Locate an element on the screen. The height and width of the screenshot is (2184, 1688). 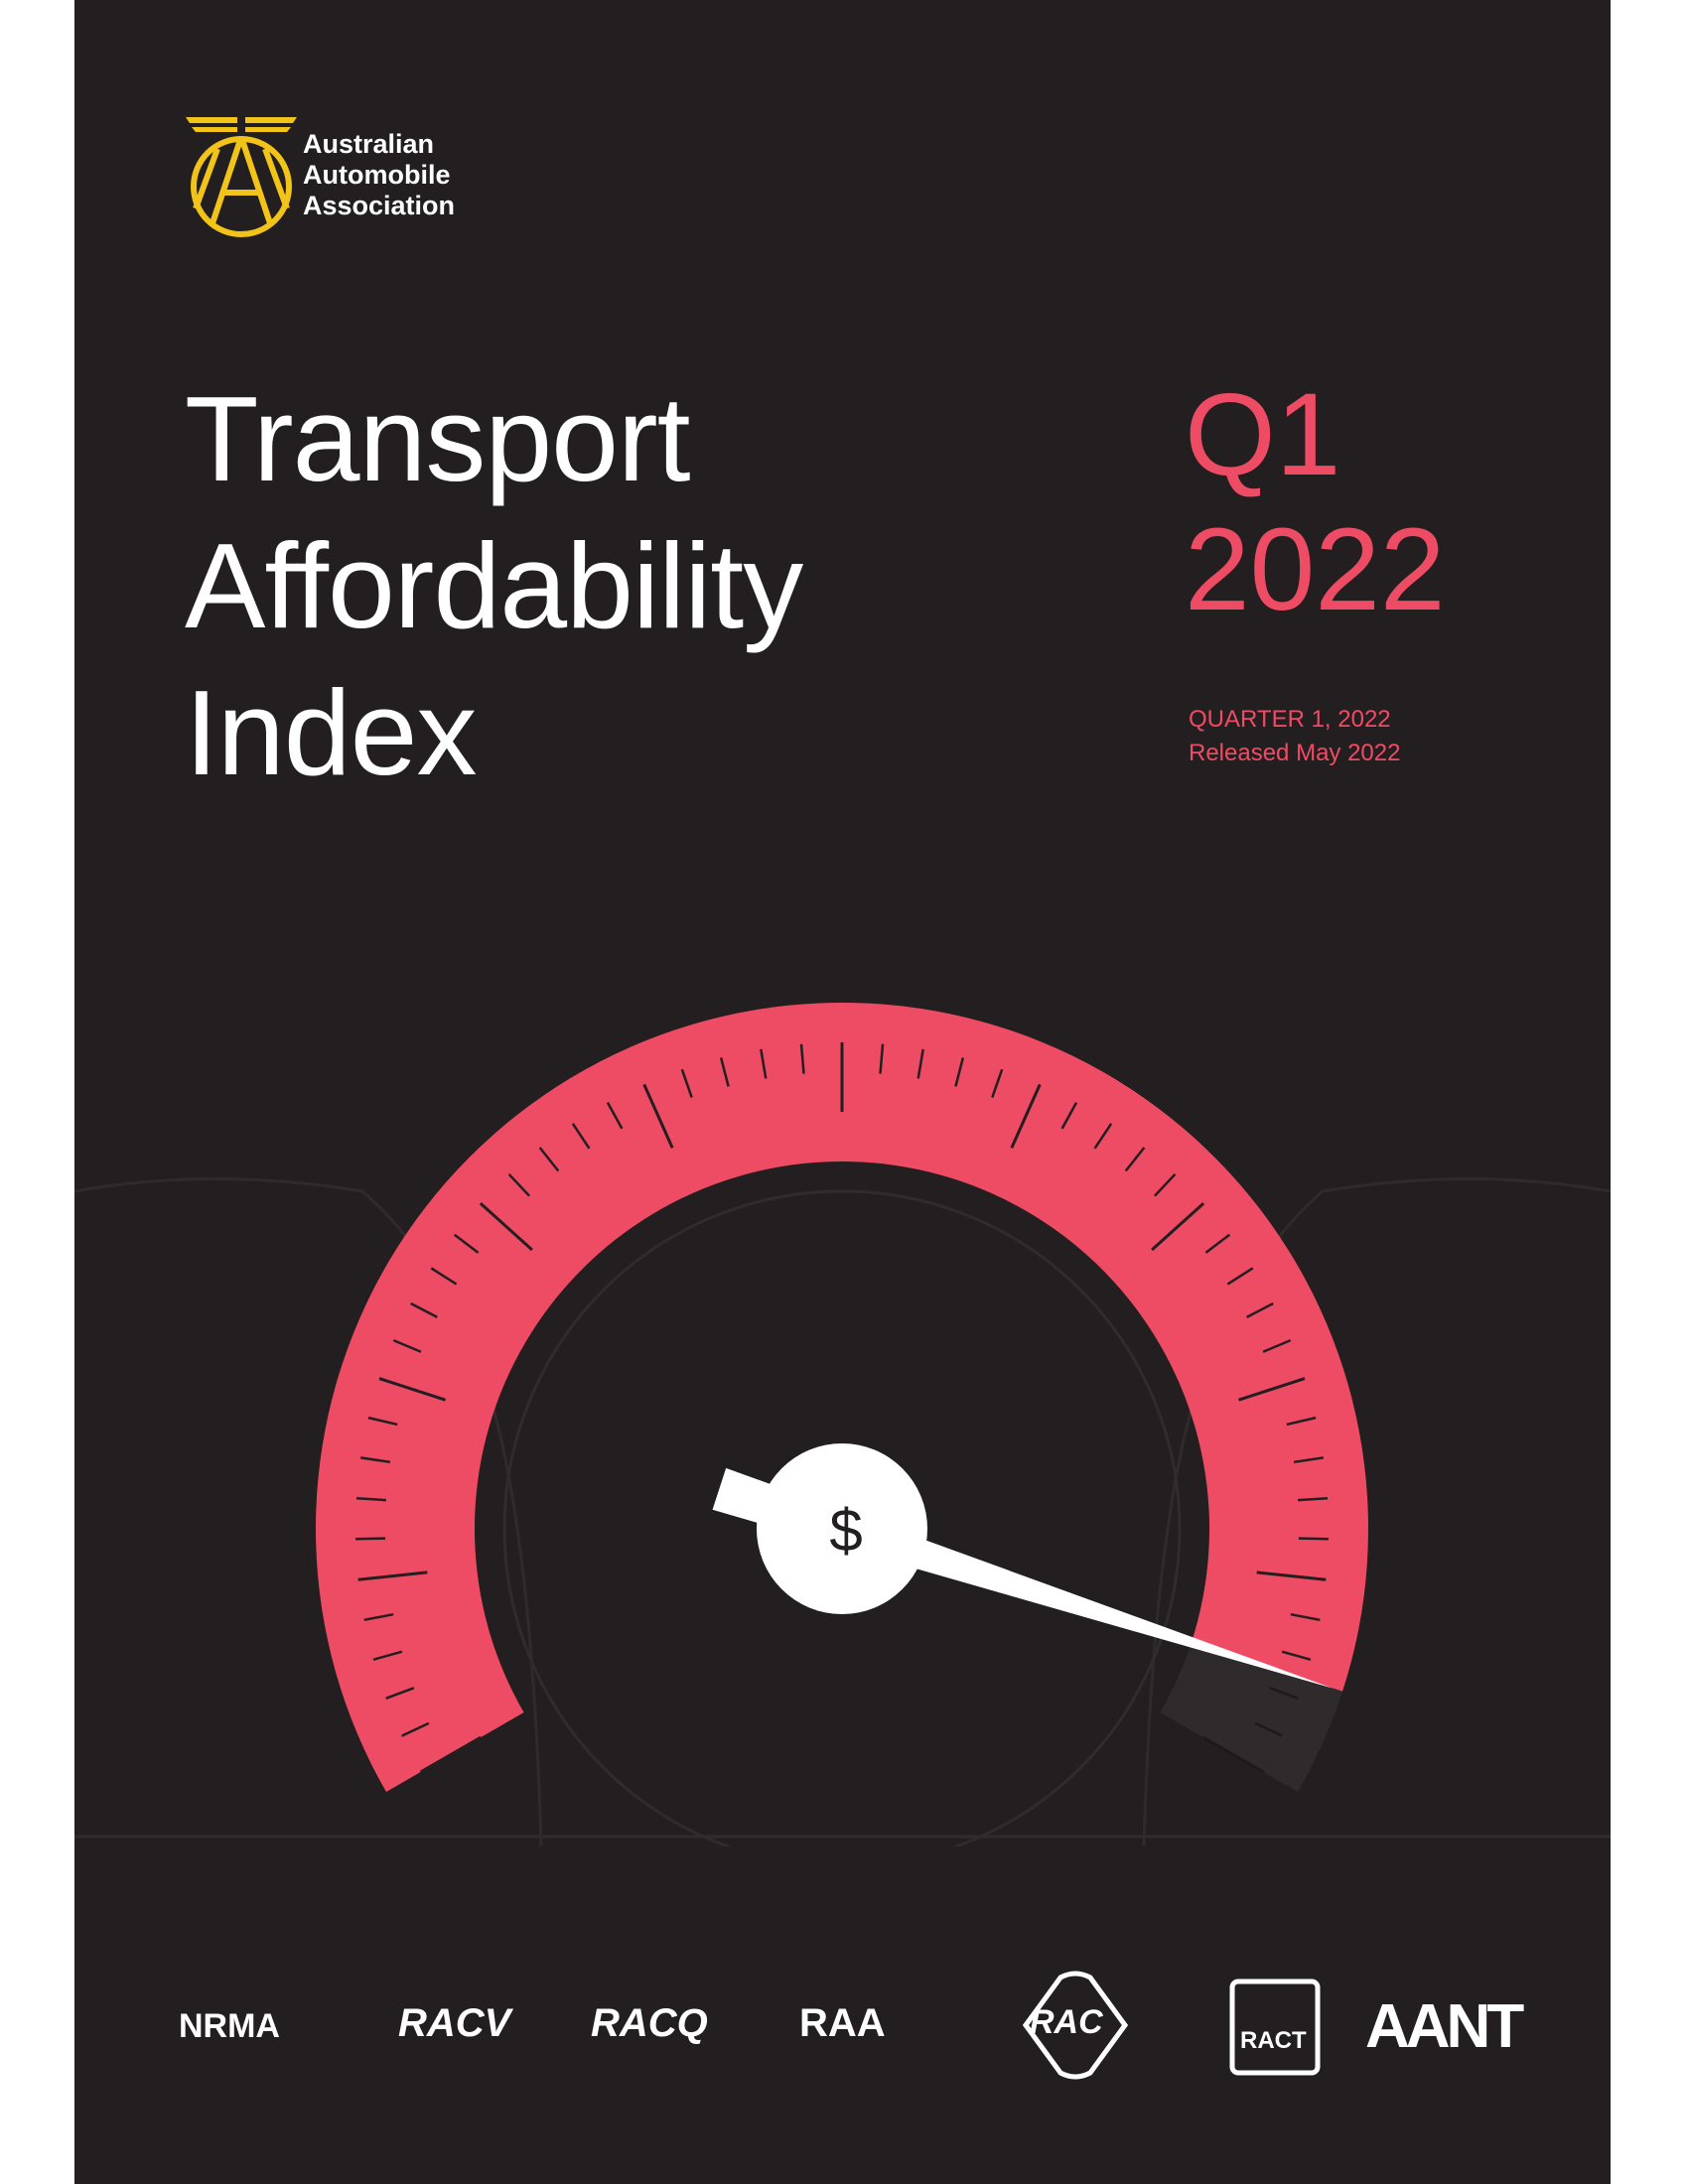
gauge-hub is located at coordinates (842, 1528).